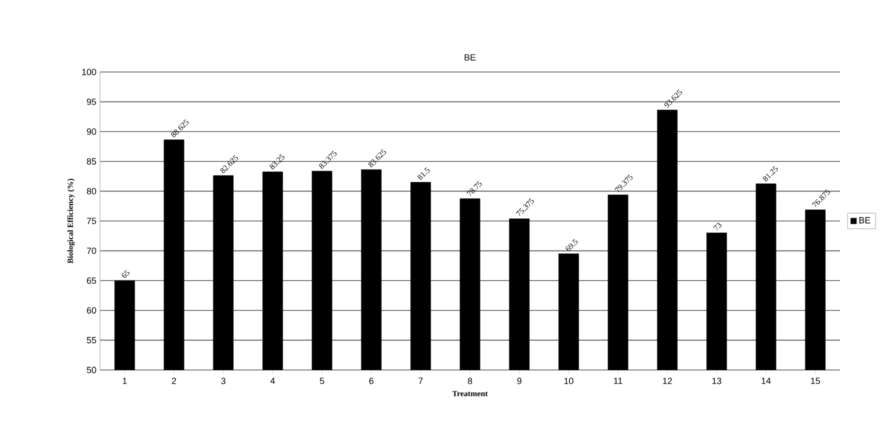  I want to click on x-tick-label: 14, so click(766, 381).